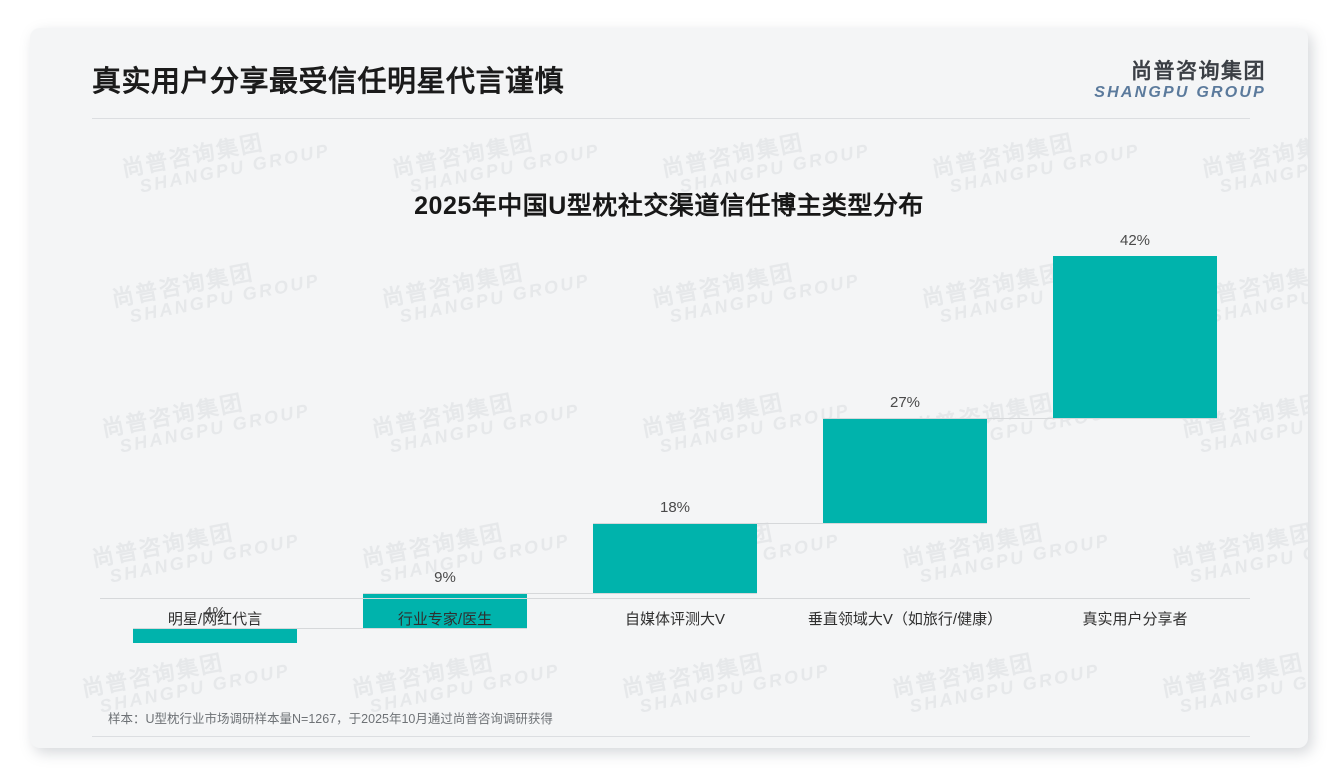  I want to click on category-label-1: 明星/网红代言, so click(215, 619).